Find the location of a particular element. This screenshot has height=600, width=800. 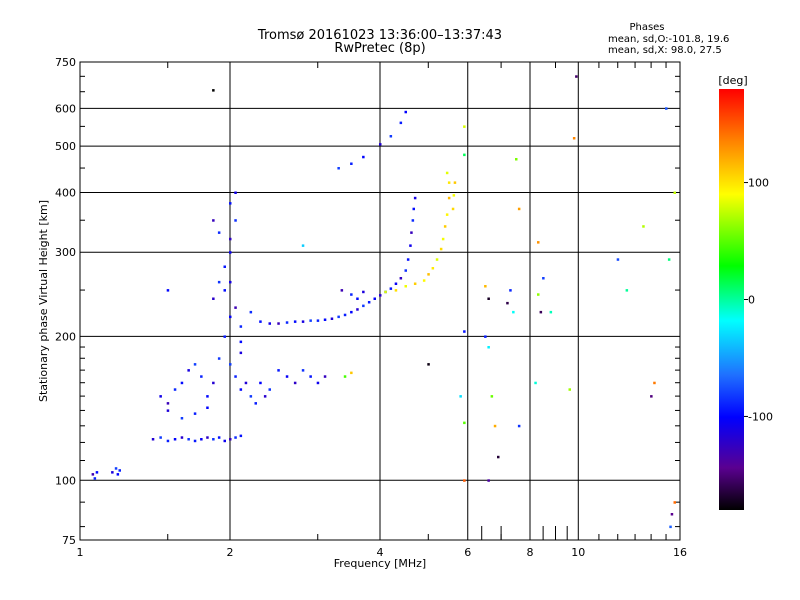

x-tick-label: 10 is located at coordinates (578, 552).